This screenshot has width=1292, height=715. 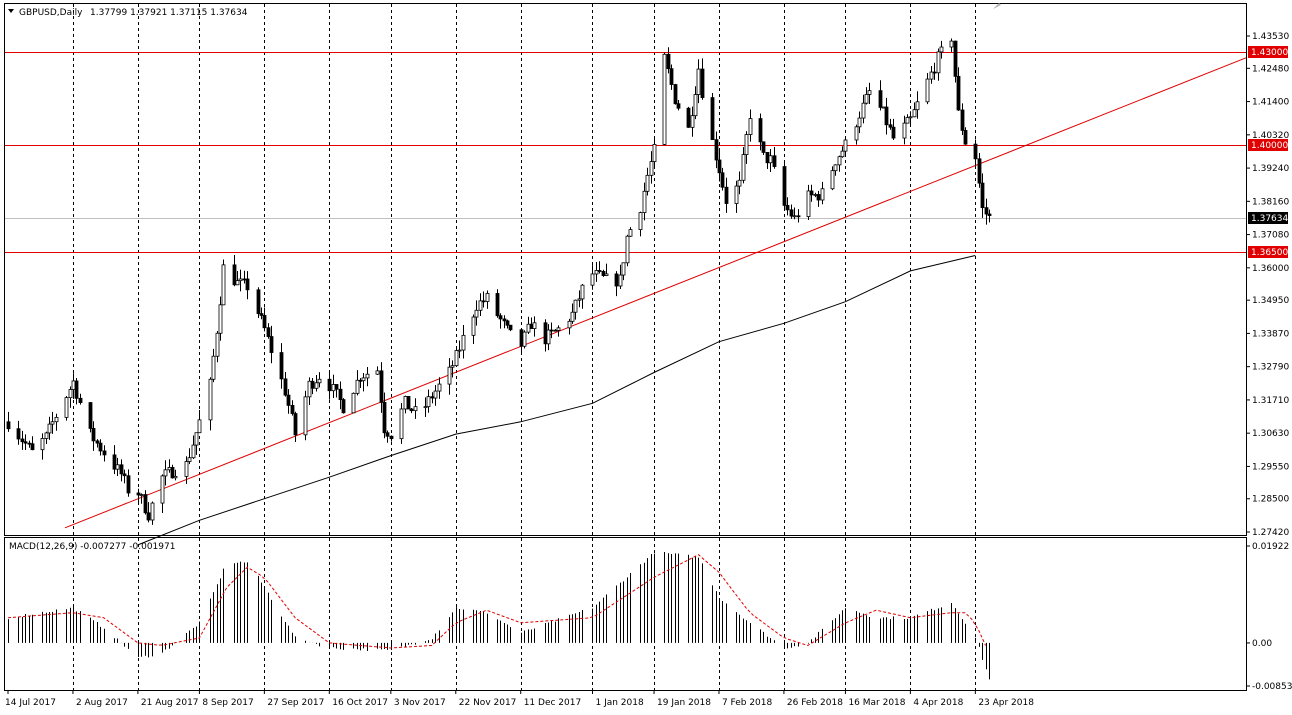 I want to click on price-tick-label: 1.36000, so click(x=1270, y=269).